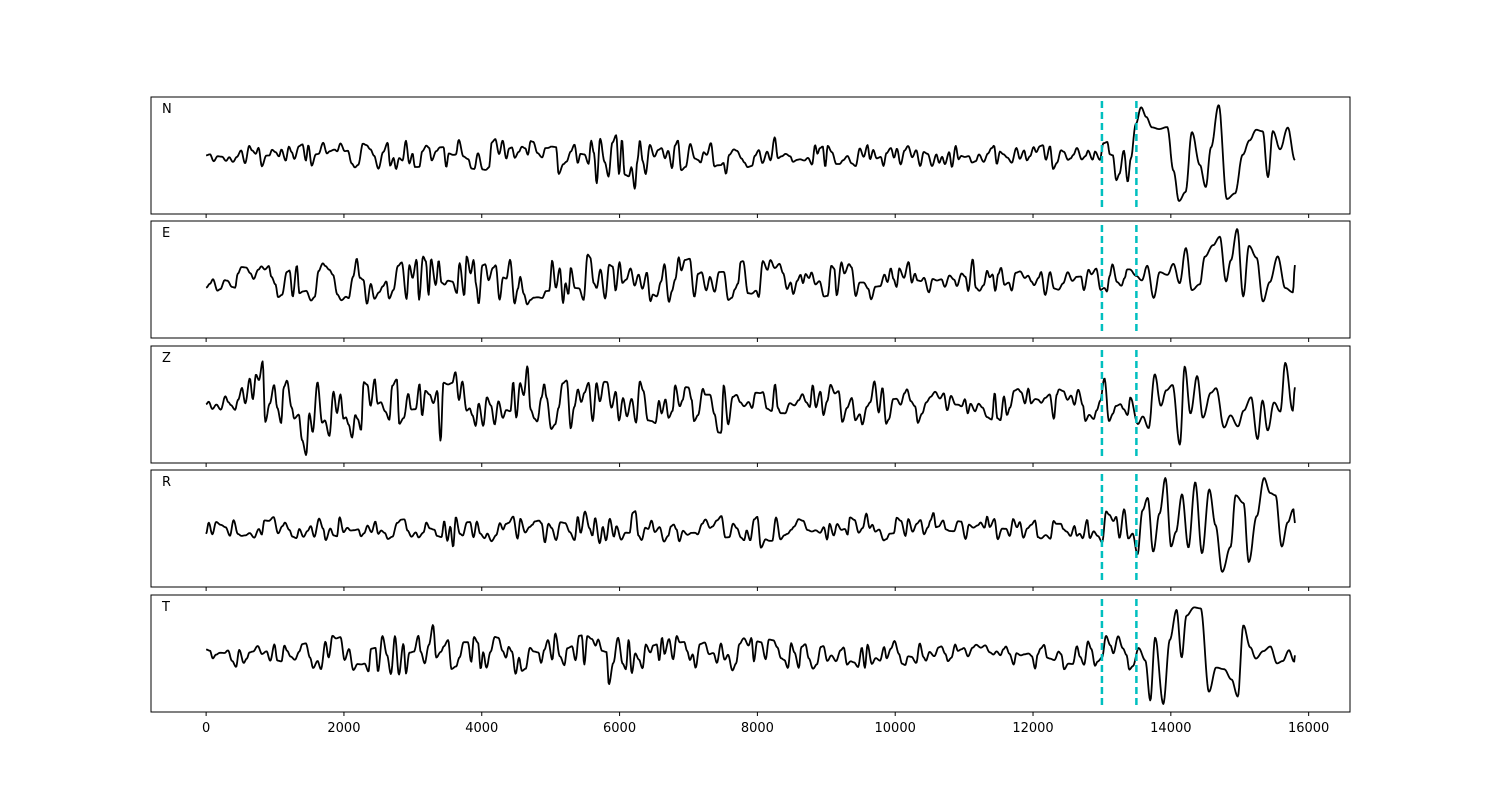  What do you see at coordinates (343, 728) in the screenshot?
I see `x-tick-label: 2000` at bounding box center [343, 728].